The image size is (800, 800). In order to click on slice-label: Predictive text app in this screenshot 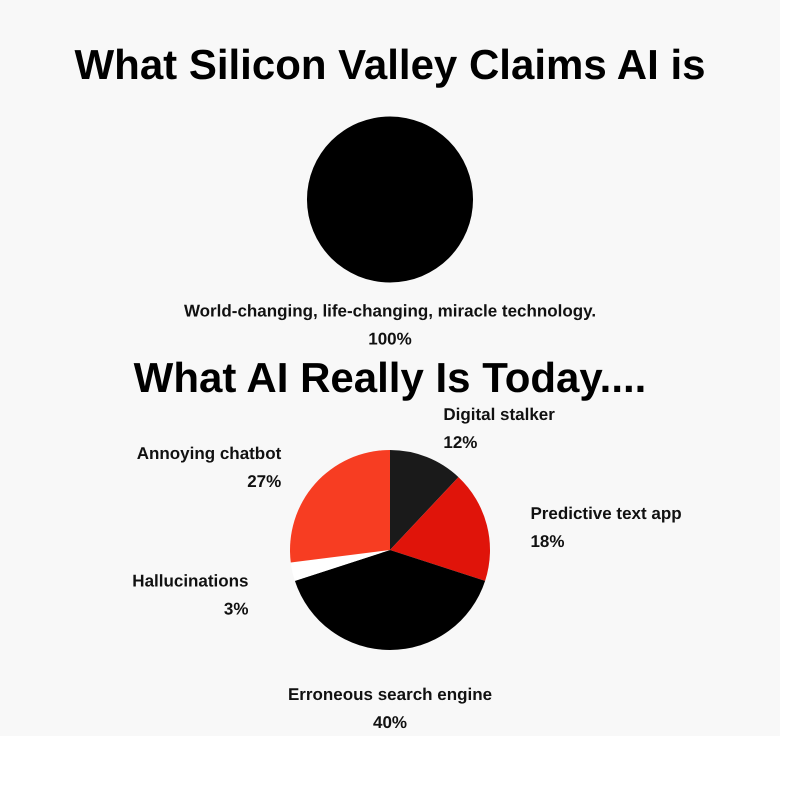, I will do `click(606, 513)`.